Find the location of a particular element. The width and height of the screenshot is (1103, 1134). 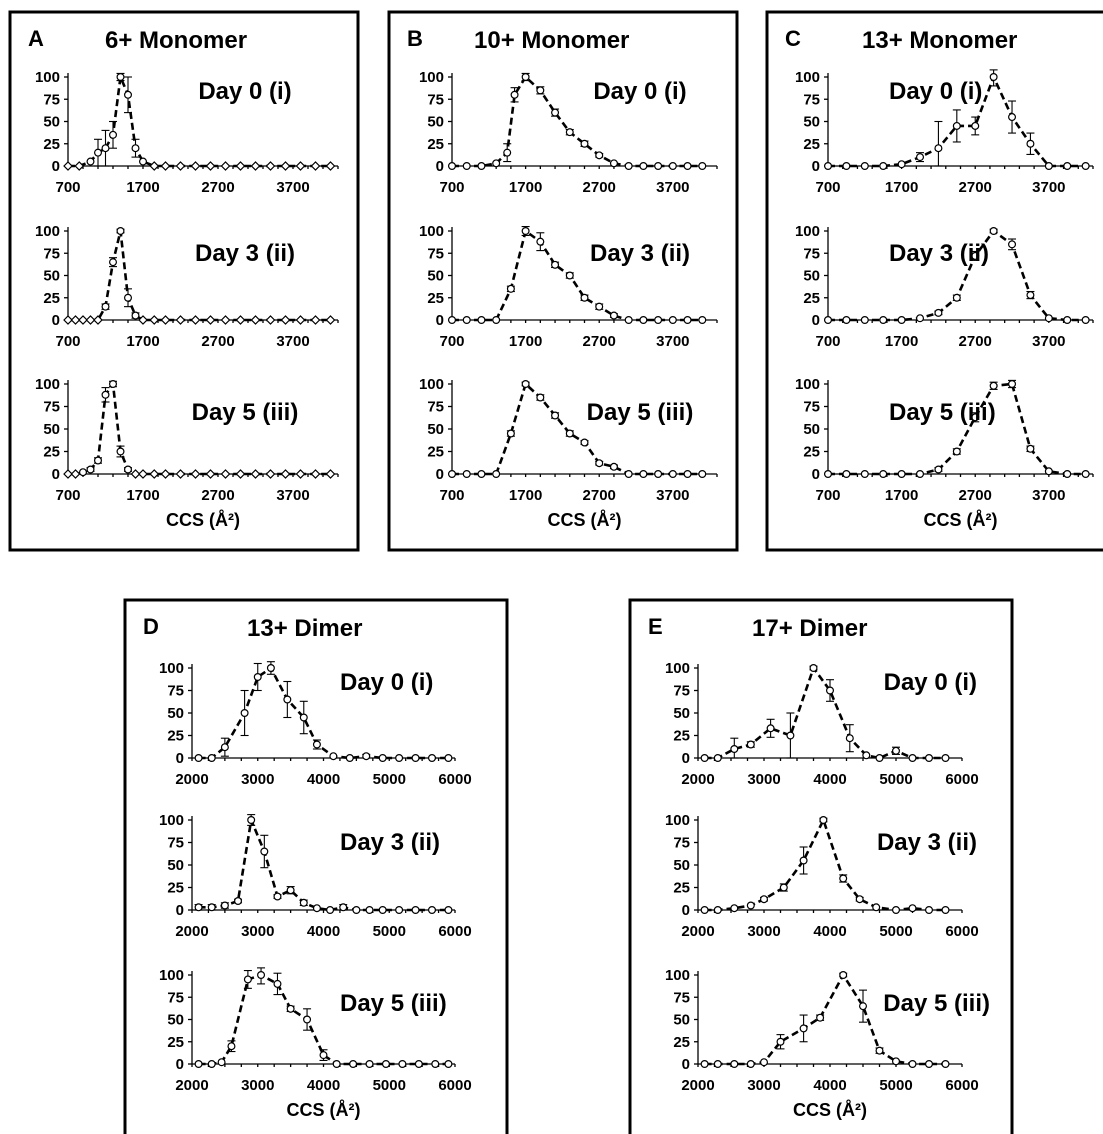

subplot-2: 0 25 50 75 100 2000 3000 4000 5000 6000 Day 3 (ii) is located at coordinates (822, 876).